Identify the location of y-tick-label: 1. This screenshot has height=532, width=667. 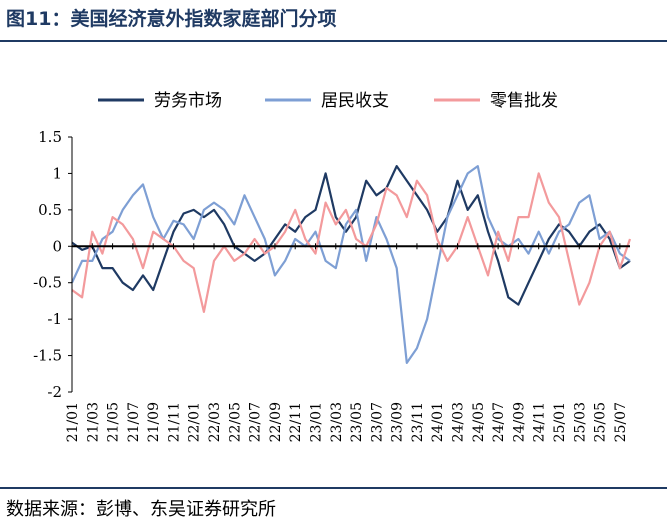
(57, 173).